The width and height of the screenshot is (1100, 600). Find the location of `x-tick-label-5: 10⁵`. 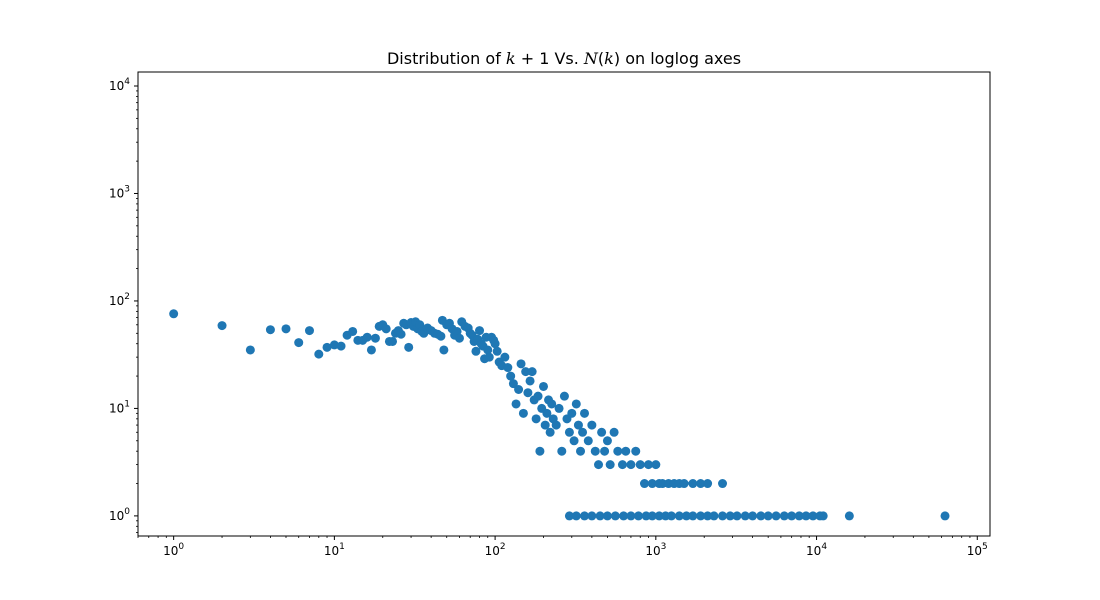

x-tick-label-5: 10⁵ is located at coordinates (977, 550).